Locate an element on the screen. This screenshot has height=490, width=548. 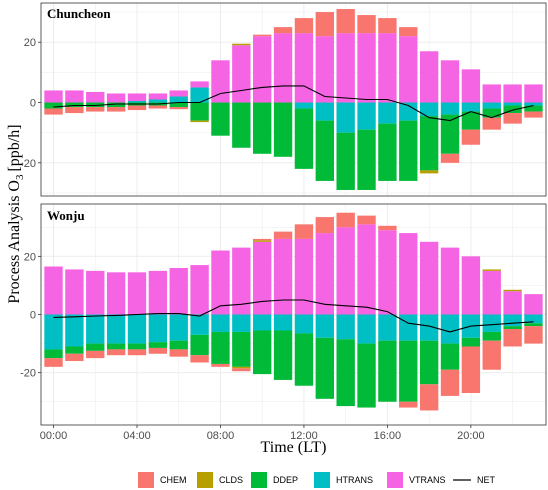
bar-vtrans-h5 is located at coordinates (158, 96).